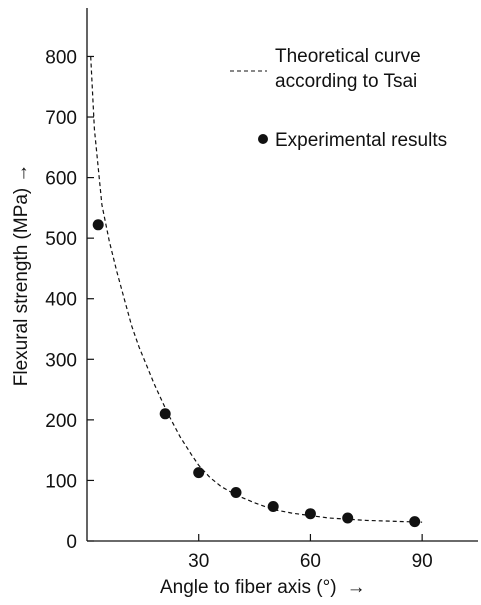 The image size is (481, 605). What do you see at coordinates (346, 81) in the screenshot?
I see `legend-theoretical-line-2: according to Tsai` at bounding box center [346, 81].